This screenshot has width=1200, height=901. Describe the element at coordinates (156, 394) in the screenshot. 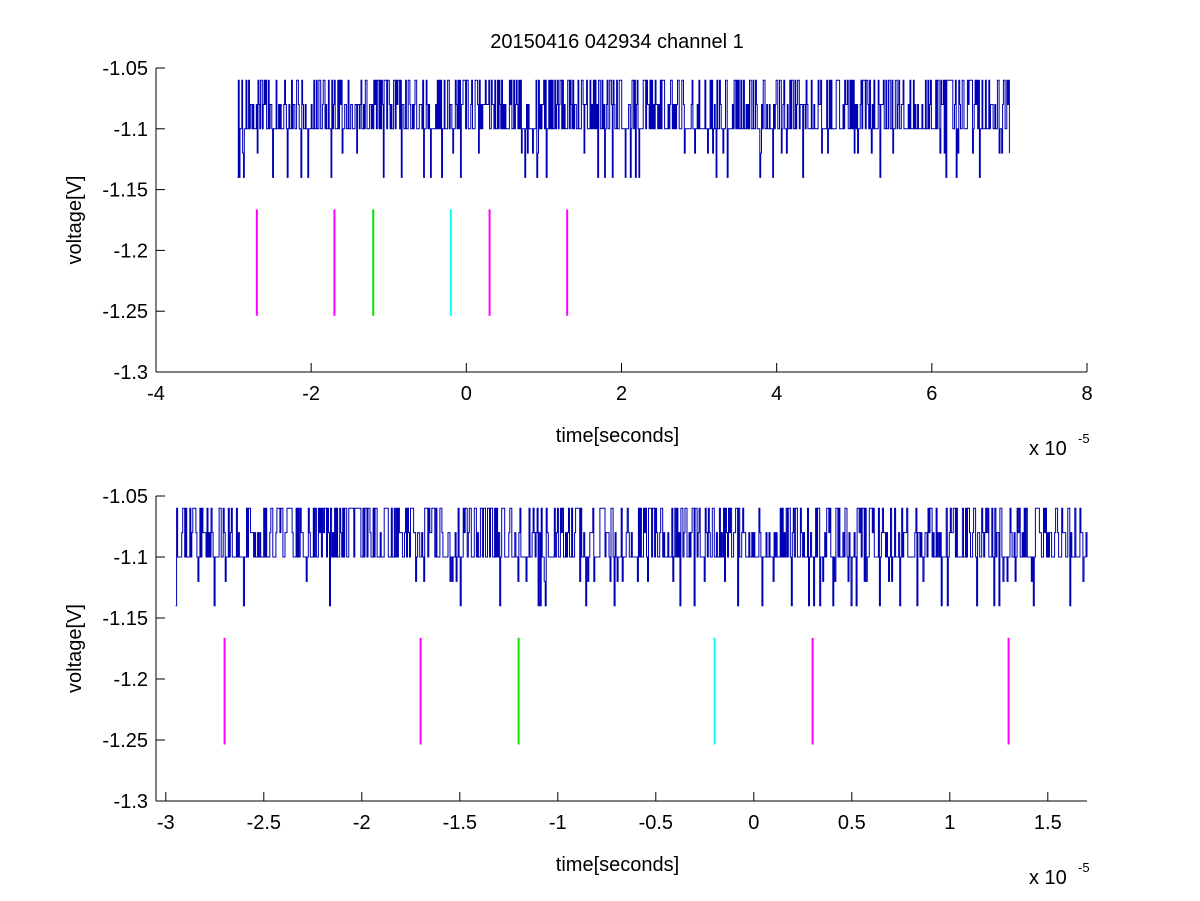

I see `x-tick-label: -4` at that location.